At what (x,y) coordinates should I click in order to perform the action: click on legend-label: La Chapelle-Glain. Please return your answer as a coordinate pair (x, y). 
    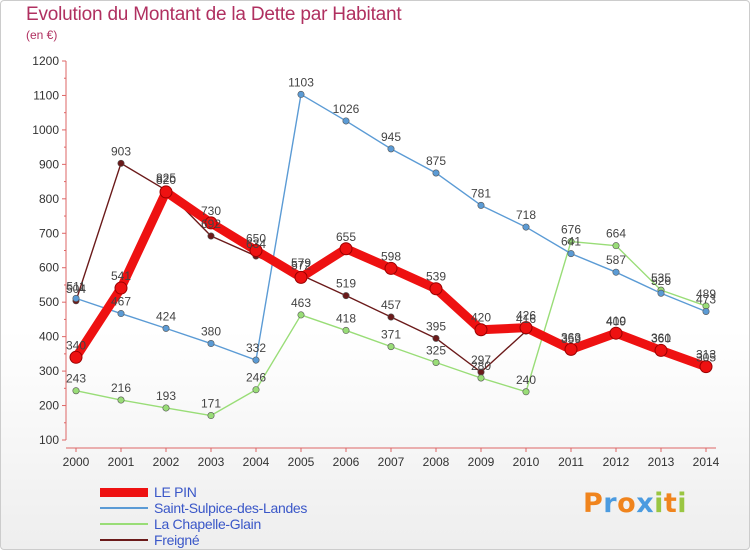
    Looking at the image, I should click on (207, 524).